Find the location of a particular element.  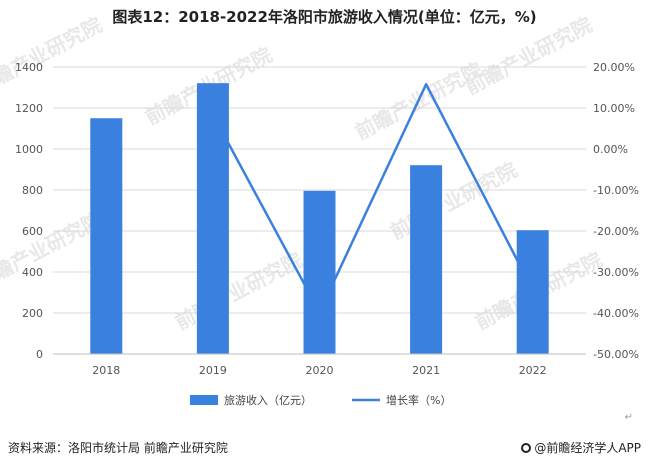

bar-2020 is located at coordinates (319, 272).